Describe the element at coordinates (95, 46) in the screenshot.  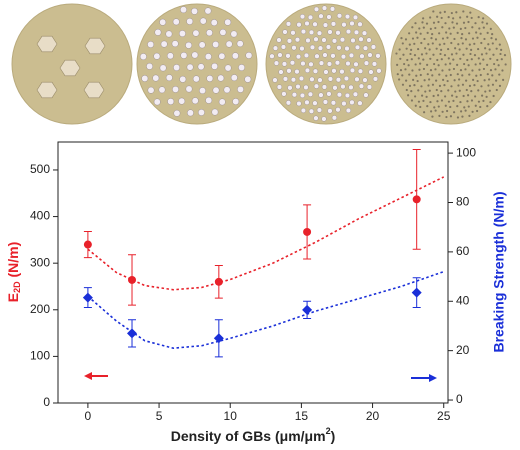
I see `grain-hexagon` at that location.